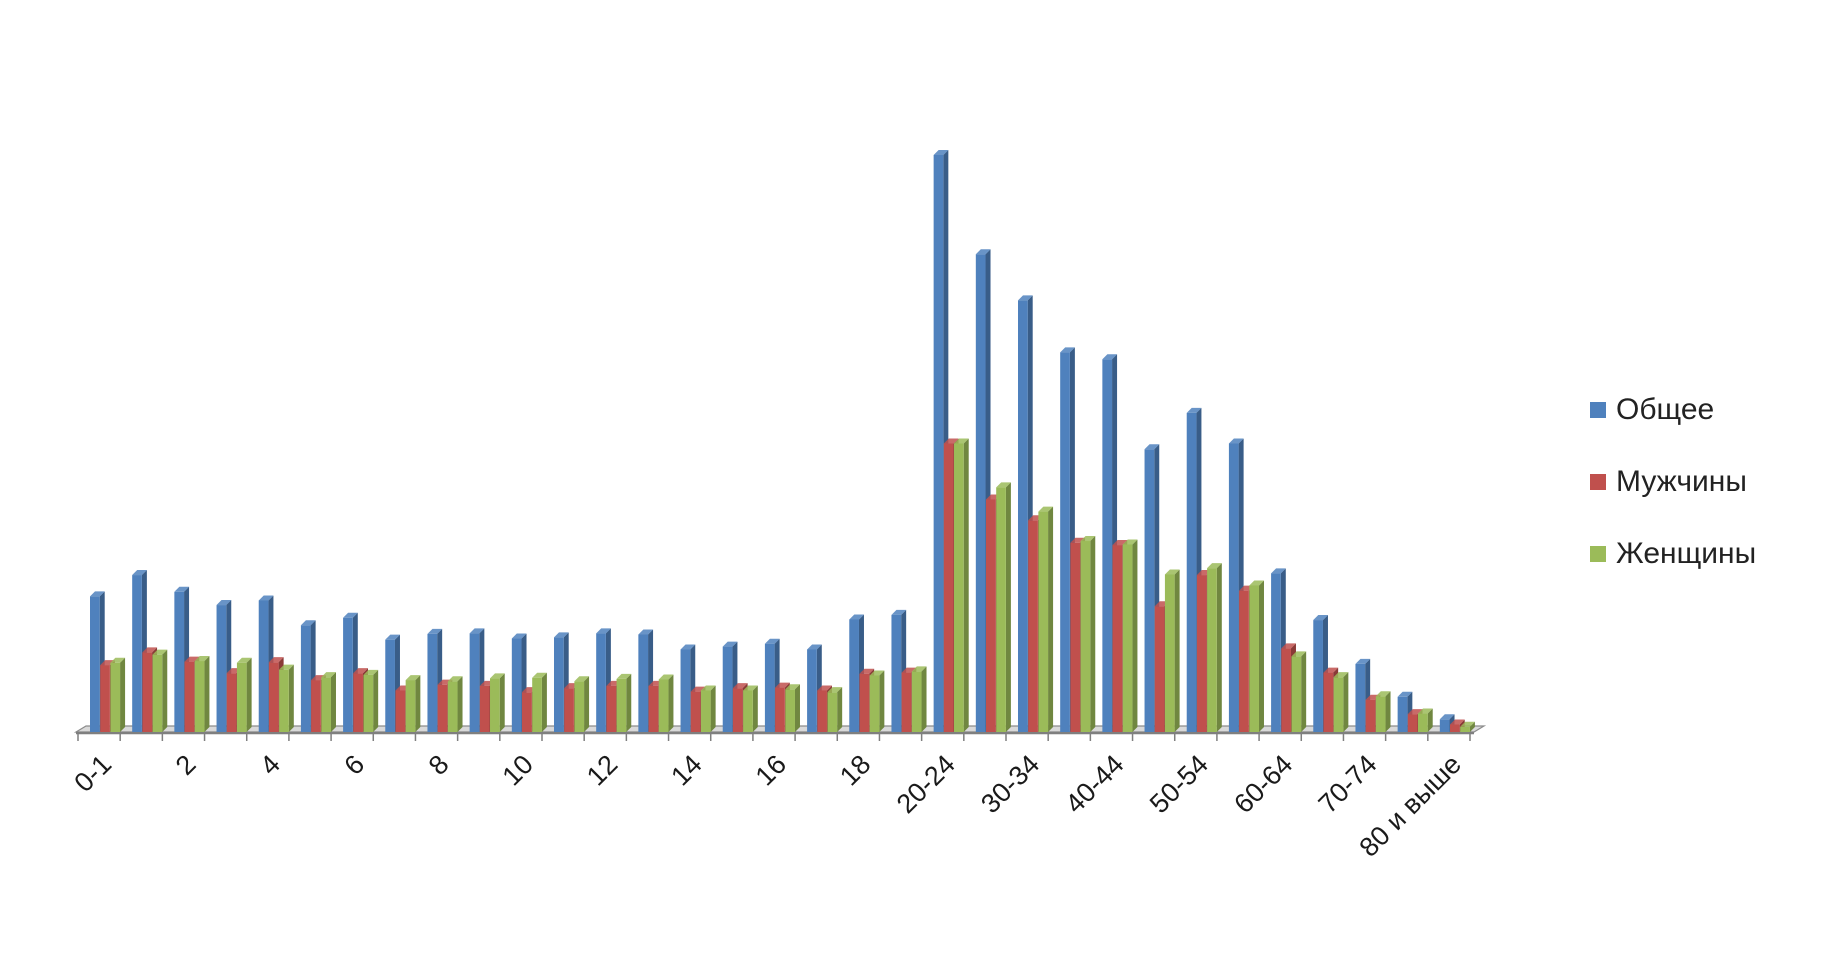 The width and height of the screenshot is (1828, 963). What do you see at coordinates (1010, 784) in the screenshot?
I see `x-tick-label: 30-34` at bounding box center [1010, 784].